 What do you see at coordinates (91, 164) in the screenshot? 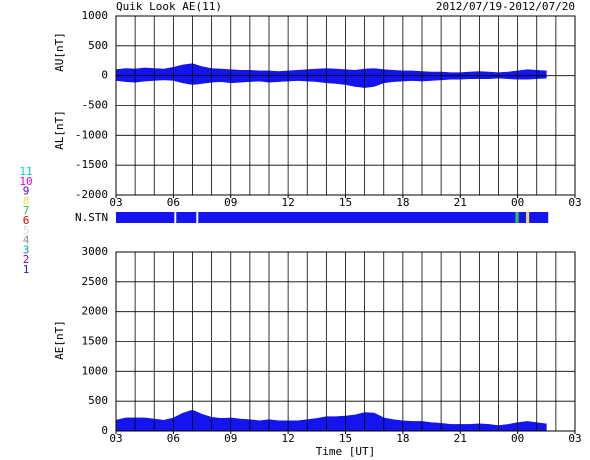
I see `y-tick-label: -1500` at bounding box center [91, 164].